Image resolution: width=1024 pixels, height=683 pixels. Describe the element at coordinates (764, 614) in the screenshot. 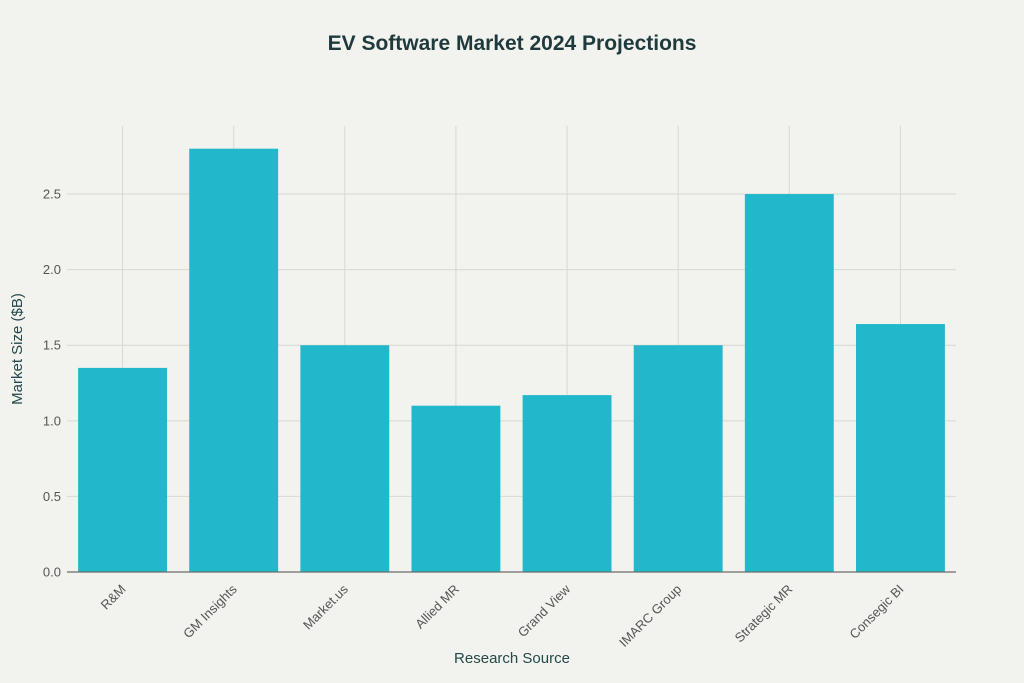

I see `x-tick-label: Strategic MR` at that location.